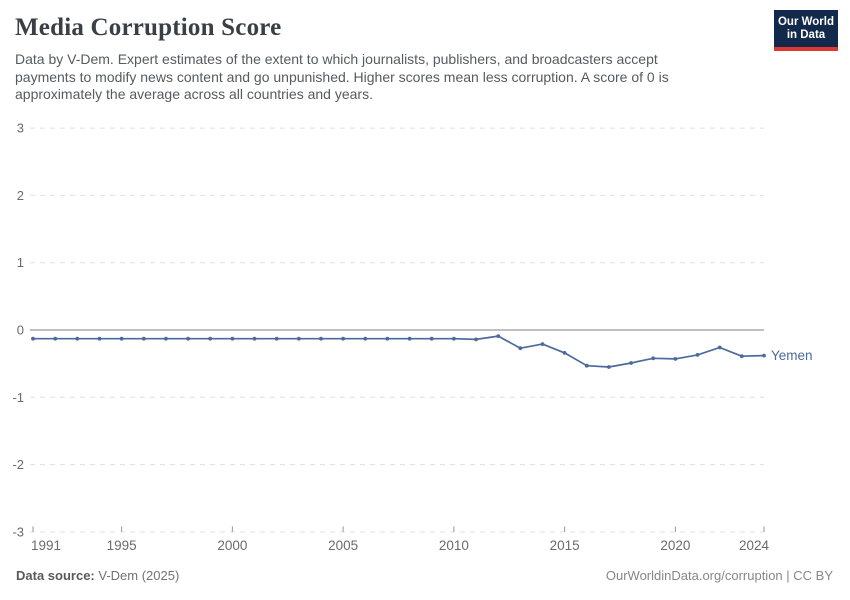 This screenshot has height=600, width=850. What do you see at coordinates (454, 545) in the screenshot?
I see `x-axis-tick-label: 2010` at bounding box center [454, 545].